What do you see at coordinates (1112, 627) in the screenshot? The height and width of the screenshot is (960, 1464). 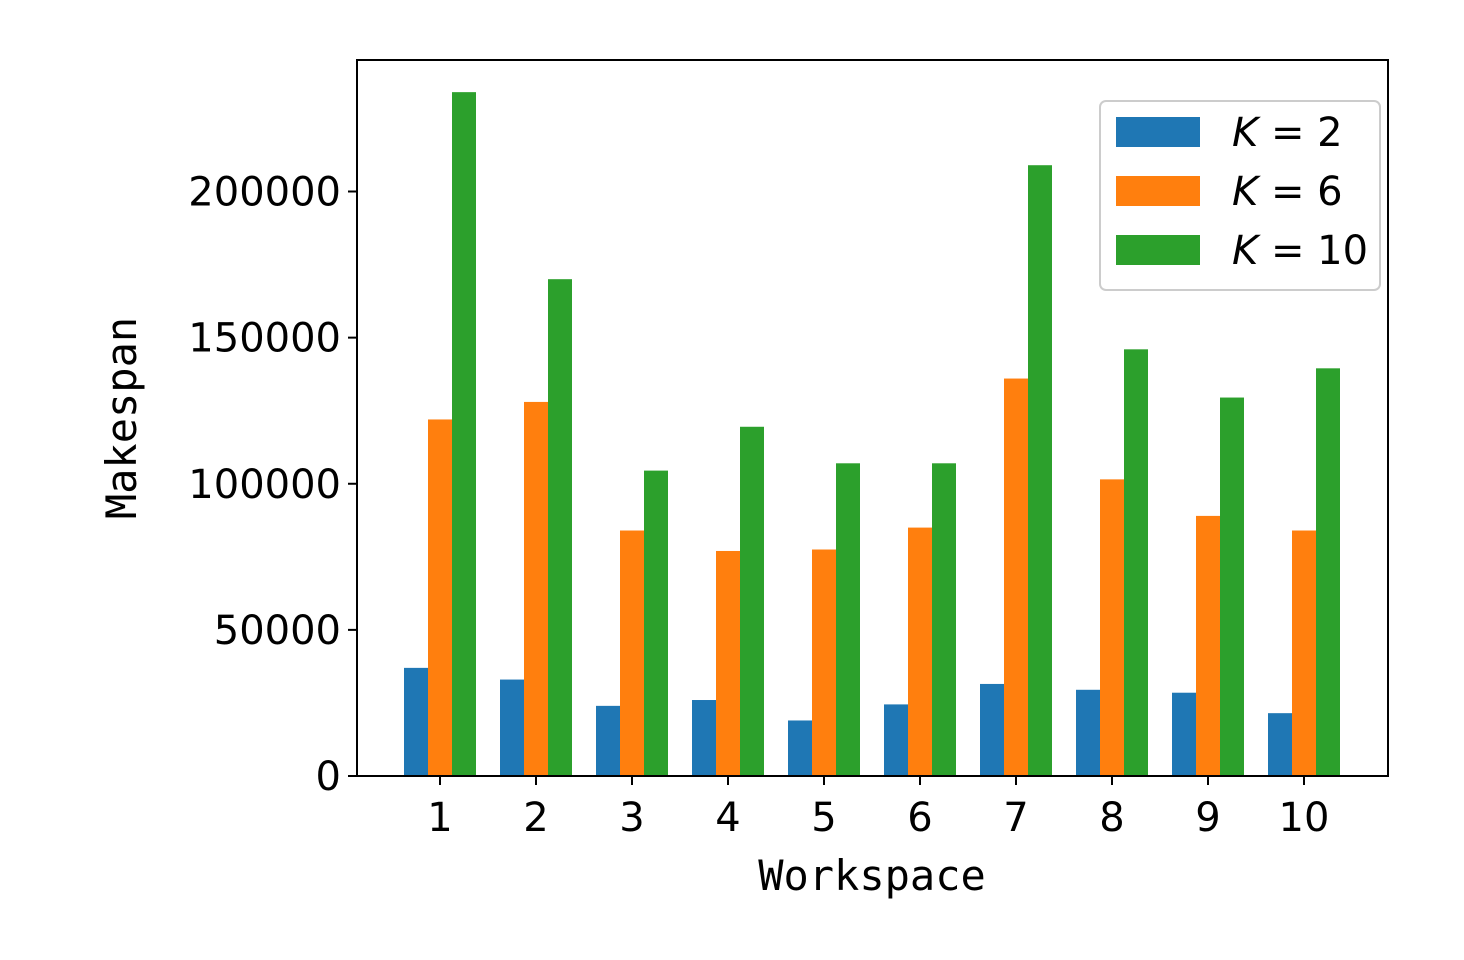 I see `bar-k6-ws8` at bounding box center [1112, 627].